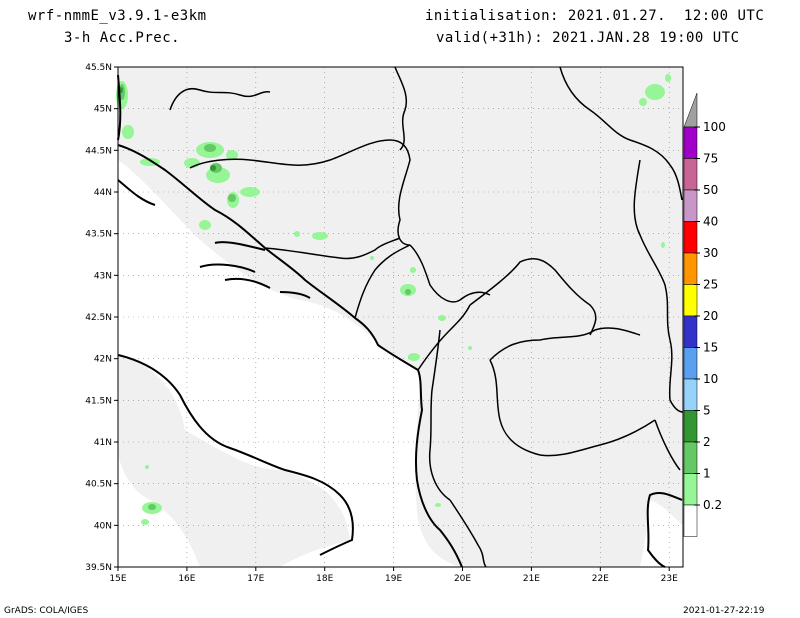 The image size is (800, 618). What do you see at coordinates (400, 108) in the screenshot?
I see `serbia-croatia-border` at bounding box center [400, 108].